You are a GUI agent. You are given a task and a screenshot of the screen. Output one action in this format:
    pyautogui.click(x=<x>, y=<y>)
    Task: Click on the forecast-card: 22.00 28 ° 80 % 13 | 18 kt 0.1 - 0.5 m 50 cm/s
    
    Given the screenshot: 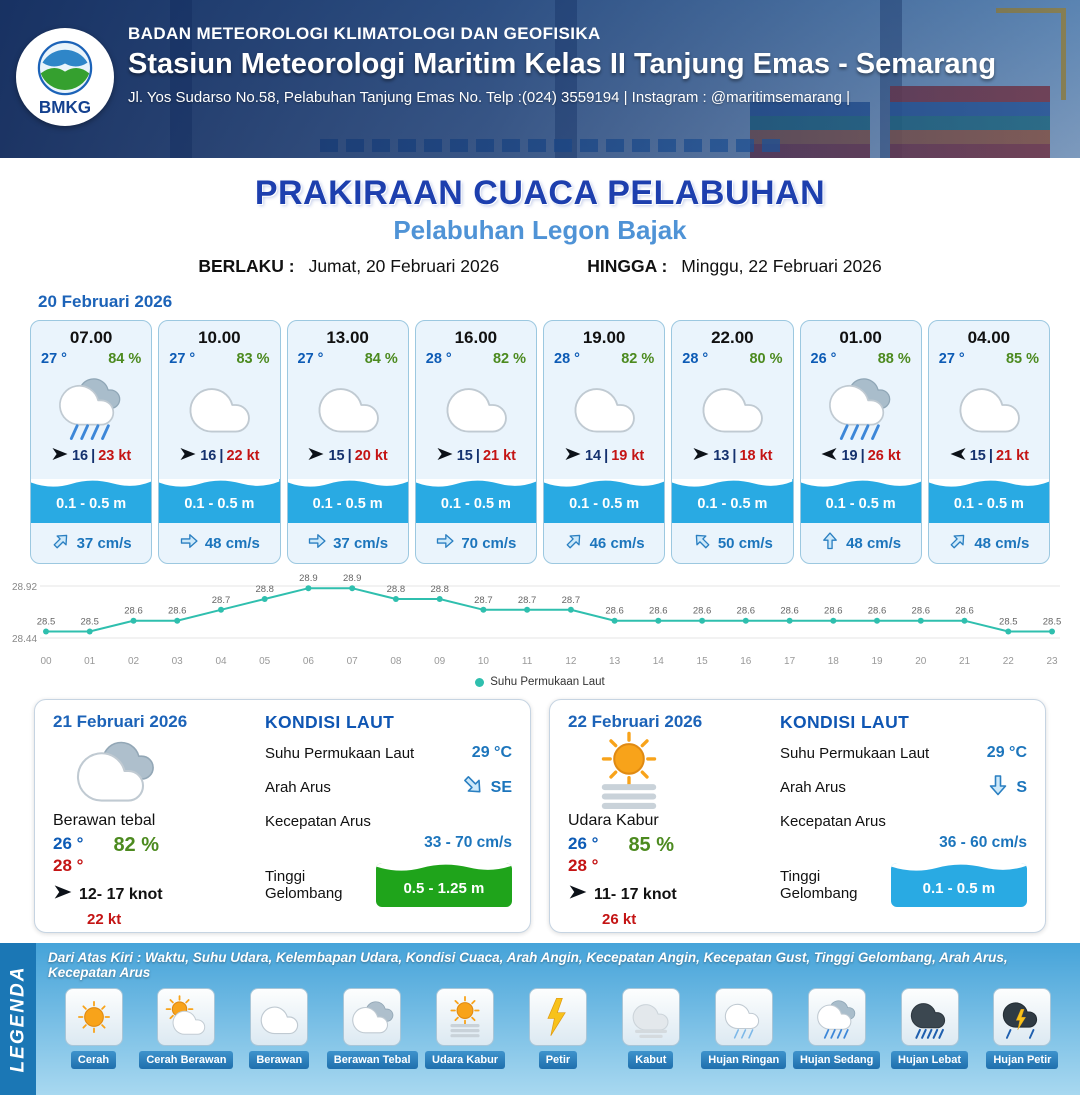 What is the action you would take?
    pyautogui.click(x=732, y=442)
    